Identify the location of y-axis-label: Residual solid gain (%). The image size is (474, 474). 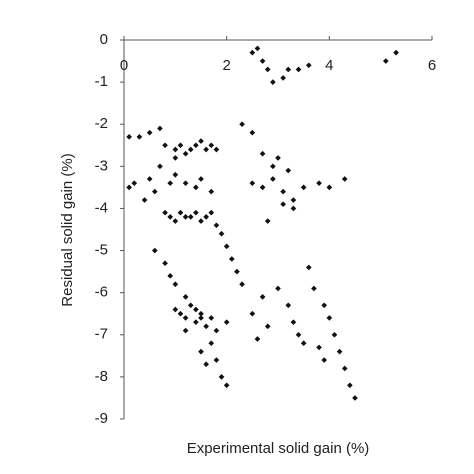
(67, 229).